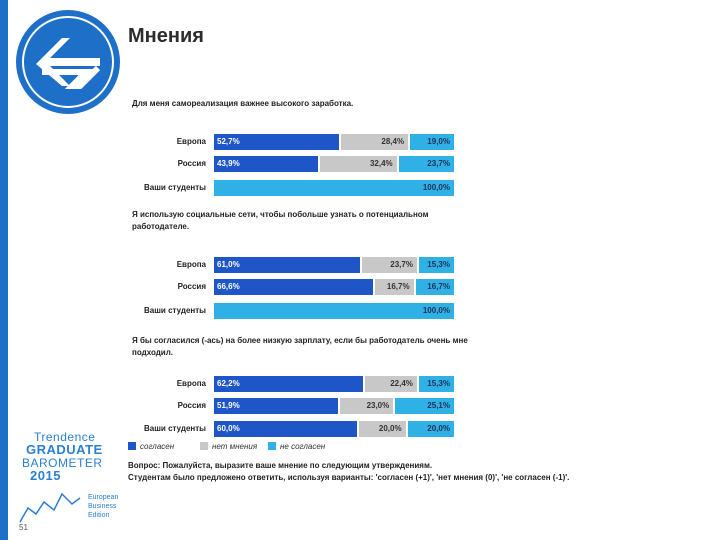  I want to click on bar-segment-neutral: 23,0%, so click(366, 406).